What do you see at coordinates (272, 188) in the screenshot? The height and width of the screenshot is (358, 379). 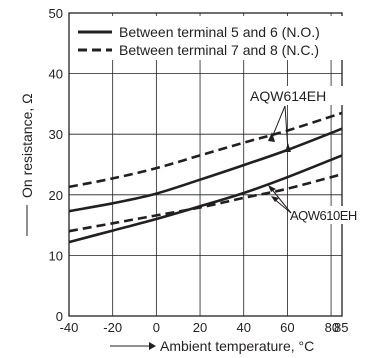 I see `arrowhead-610-a` at bounding box center [272, 188].